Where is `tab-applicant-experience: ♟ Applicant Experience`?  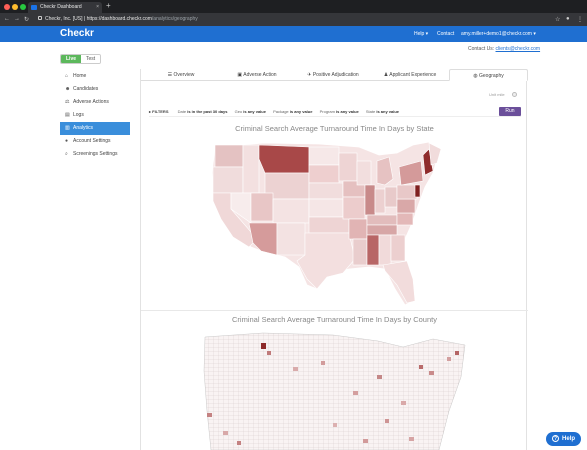
tab-applicant-experience: ♟ Applicant Experience is located at coordinates (410, 75).